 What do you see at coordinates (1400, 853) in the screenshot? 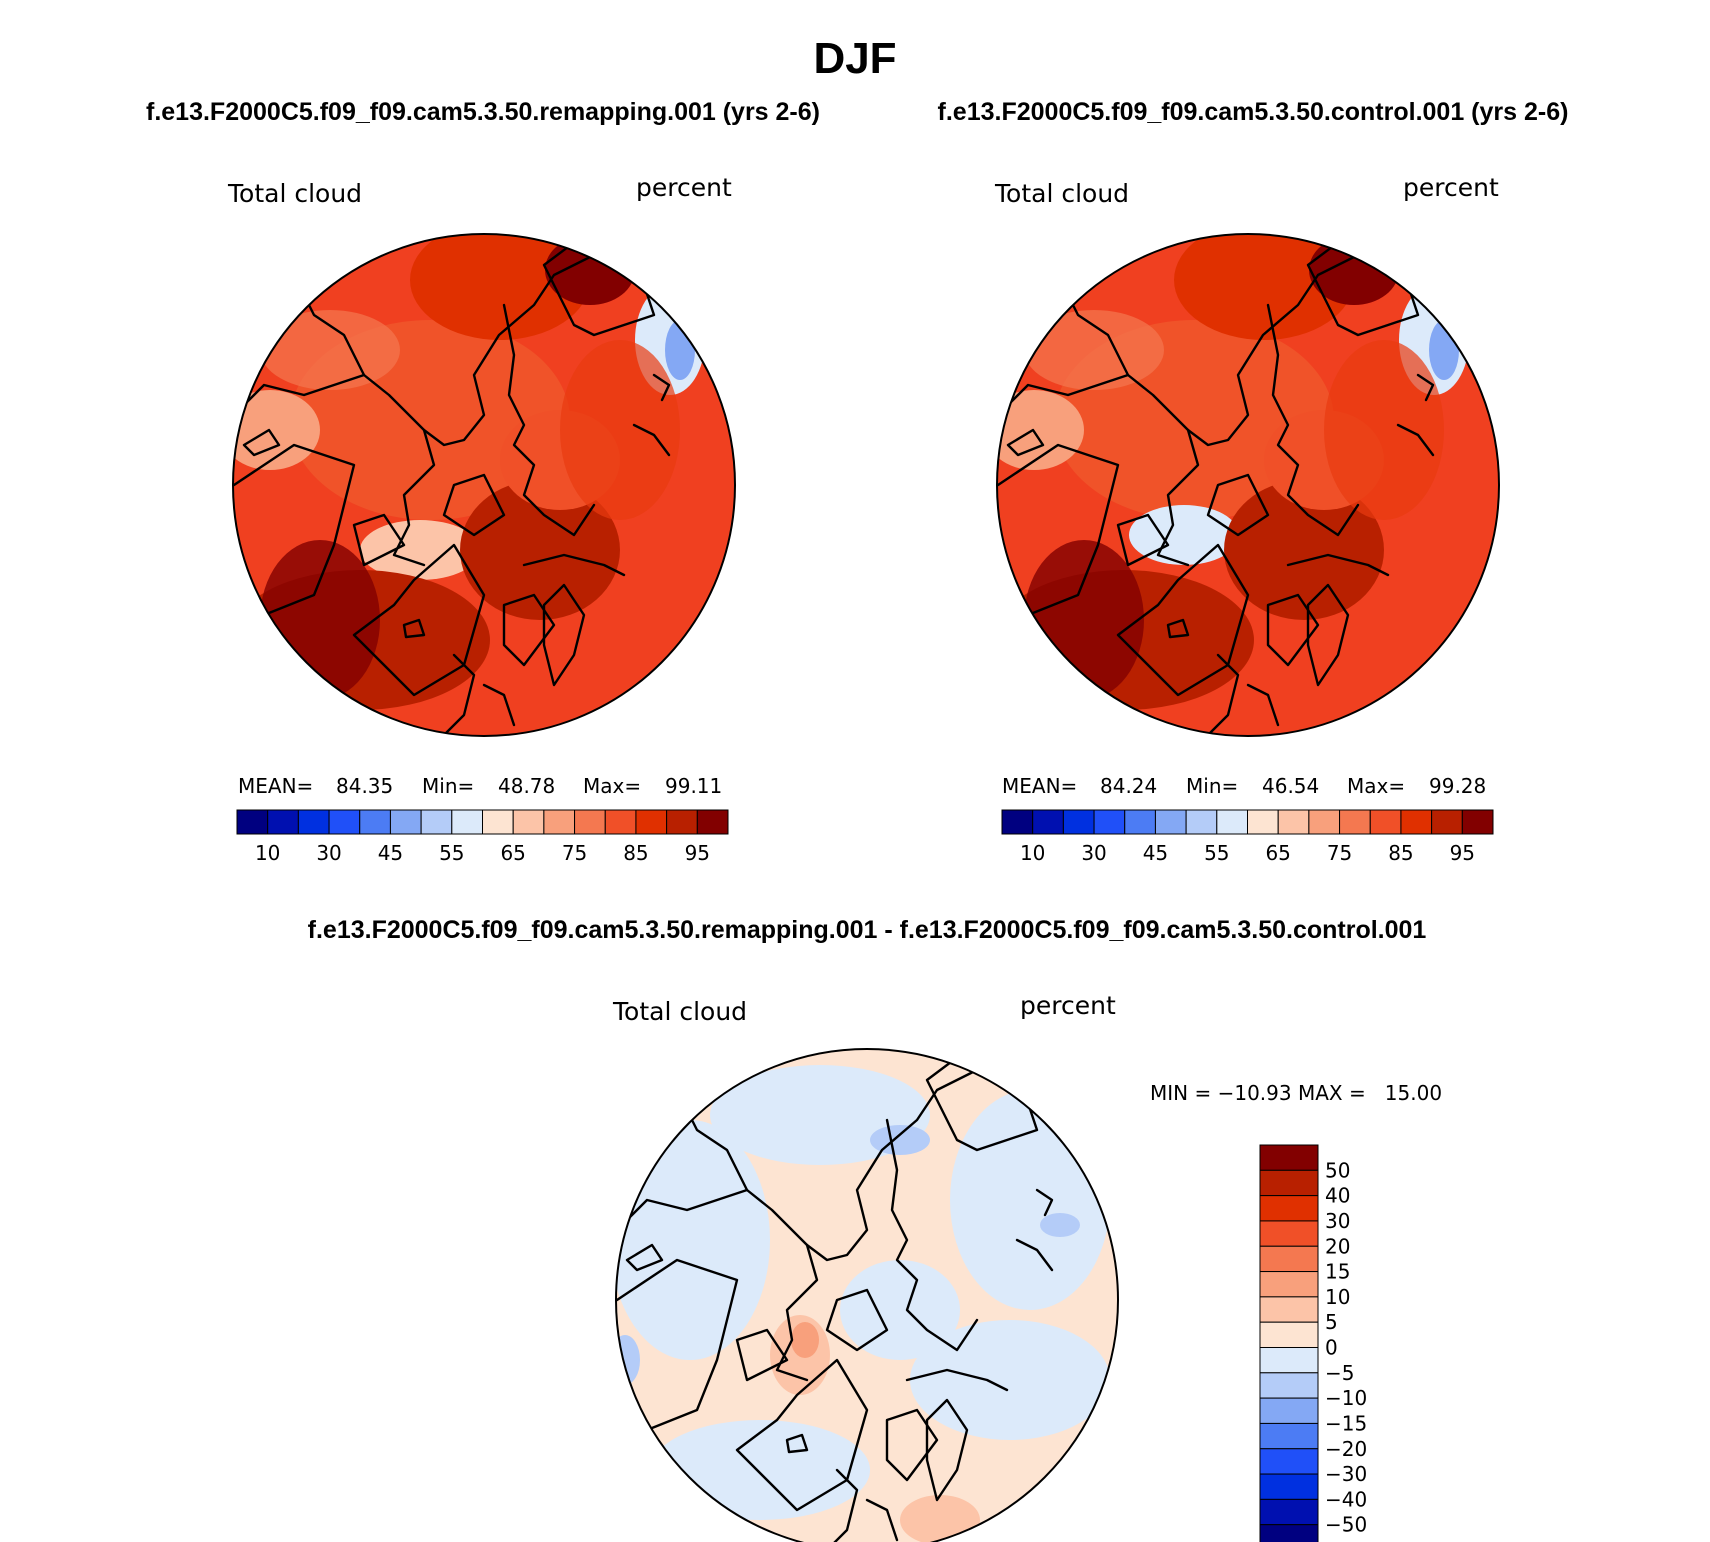
I see `colorbar-tick-label: 85` at bounding box center [1400, 853].